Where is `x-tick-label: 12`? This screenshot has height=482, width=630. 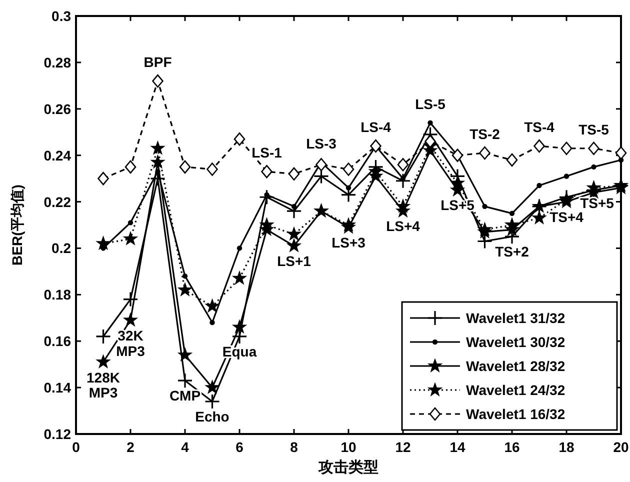 x-tick-label: 12 is located at coordinates (403, 447).